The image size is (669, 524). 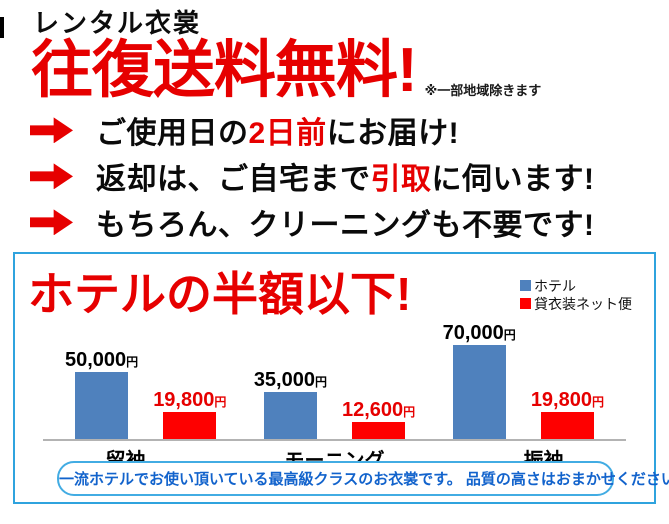 I want to click on feature-text: ご使用日の2日前にお届け!, so click(x=277, y=130).